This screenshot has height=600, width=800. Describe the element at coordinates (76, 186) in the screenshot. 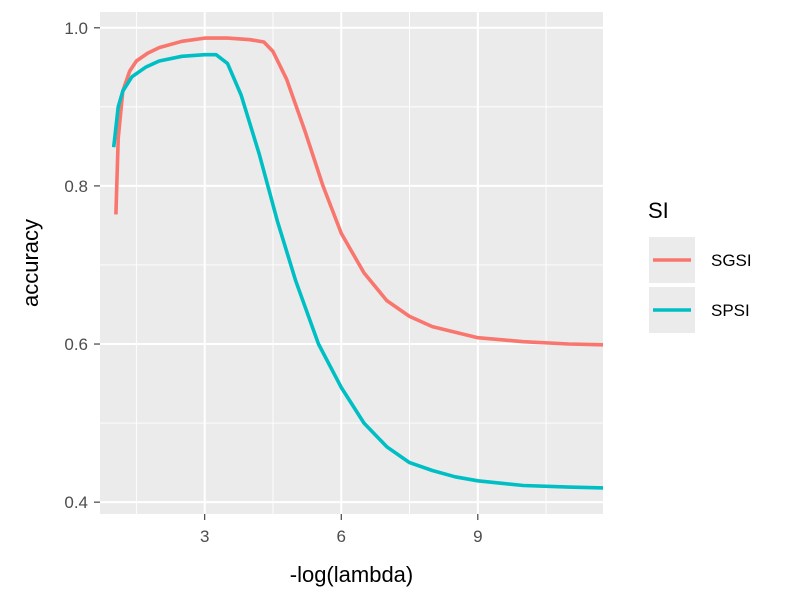

I see `y-tick-label: 0.8` at that location.